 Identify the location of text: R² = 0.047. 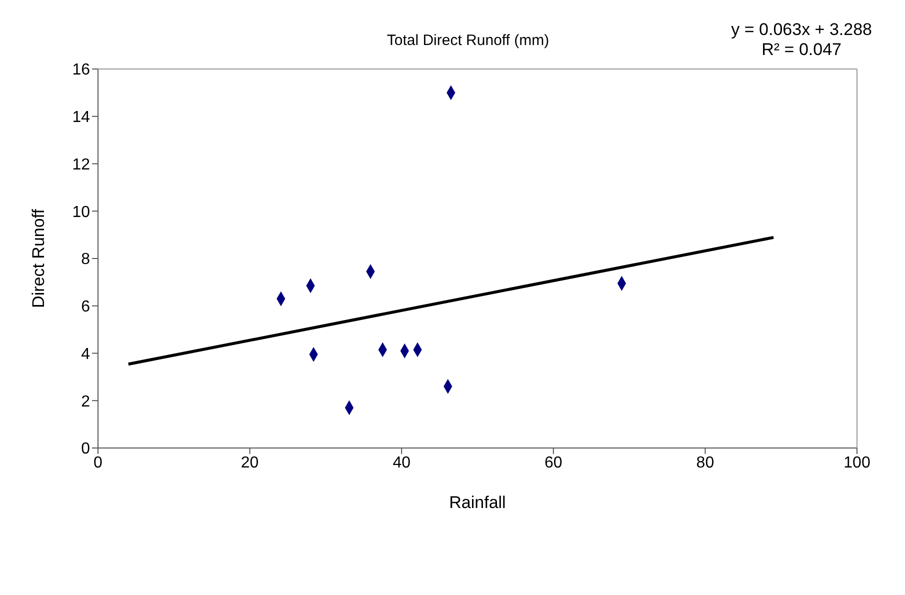
(801, 50).